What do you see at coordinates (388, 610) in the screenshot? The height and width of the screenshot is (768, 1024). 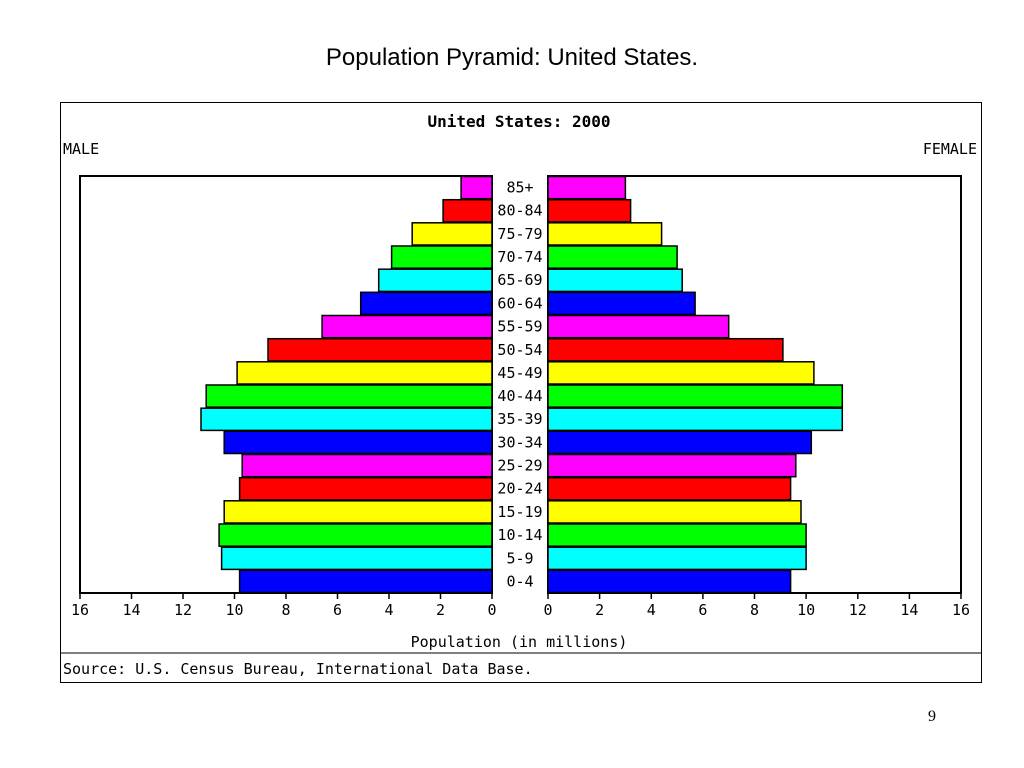 I see `male-tick-label: 4` at bounding box center [388, 610].